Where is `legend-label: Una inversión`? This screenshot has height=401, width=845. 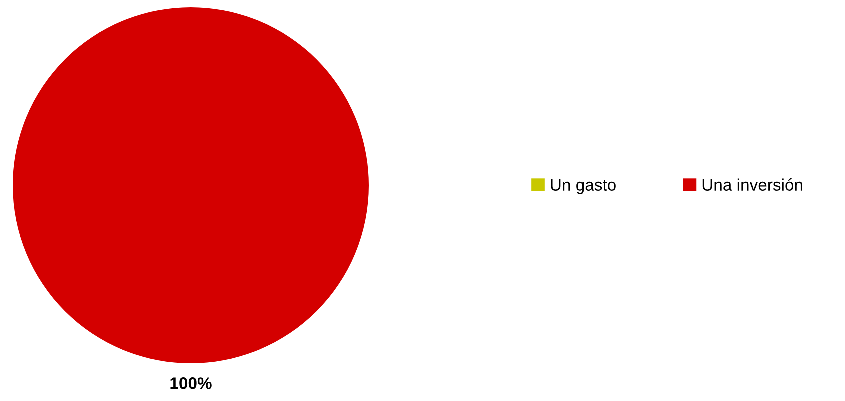
legend-label: Una inversión is located at coordinates (752, 184).